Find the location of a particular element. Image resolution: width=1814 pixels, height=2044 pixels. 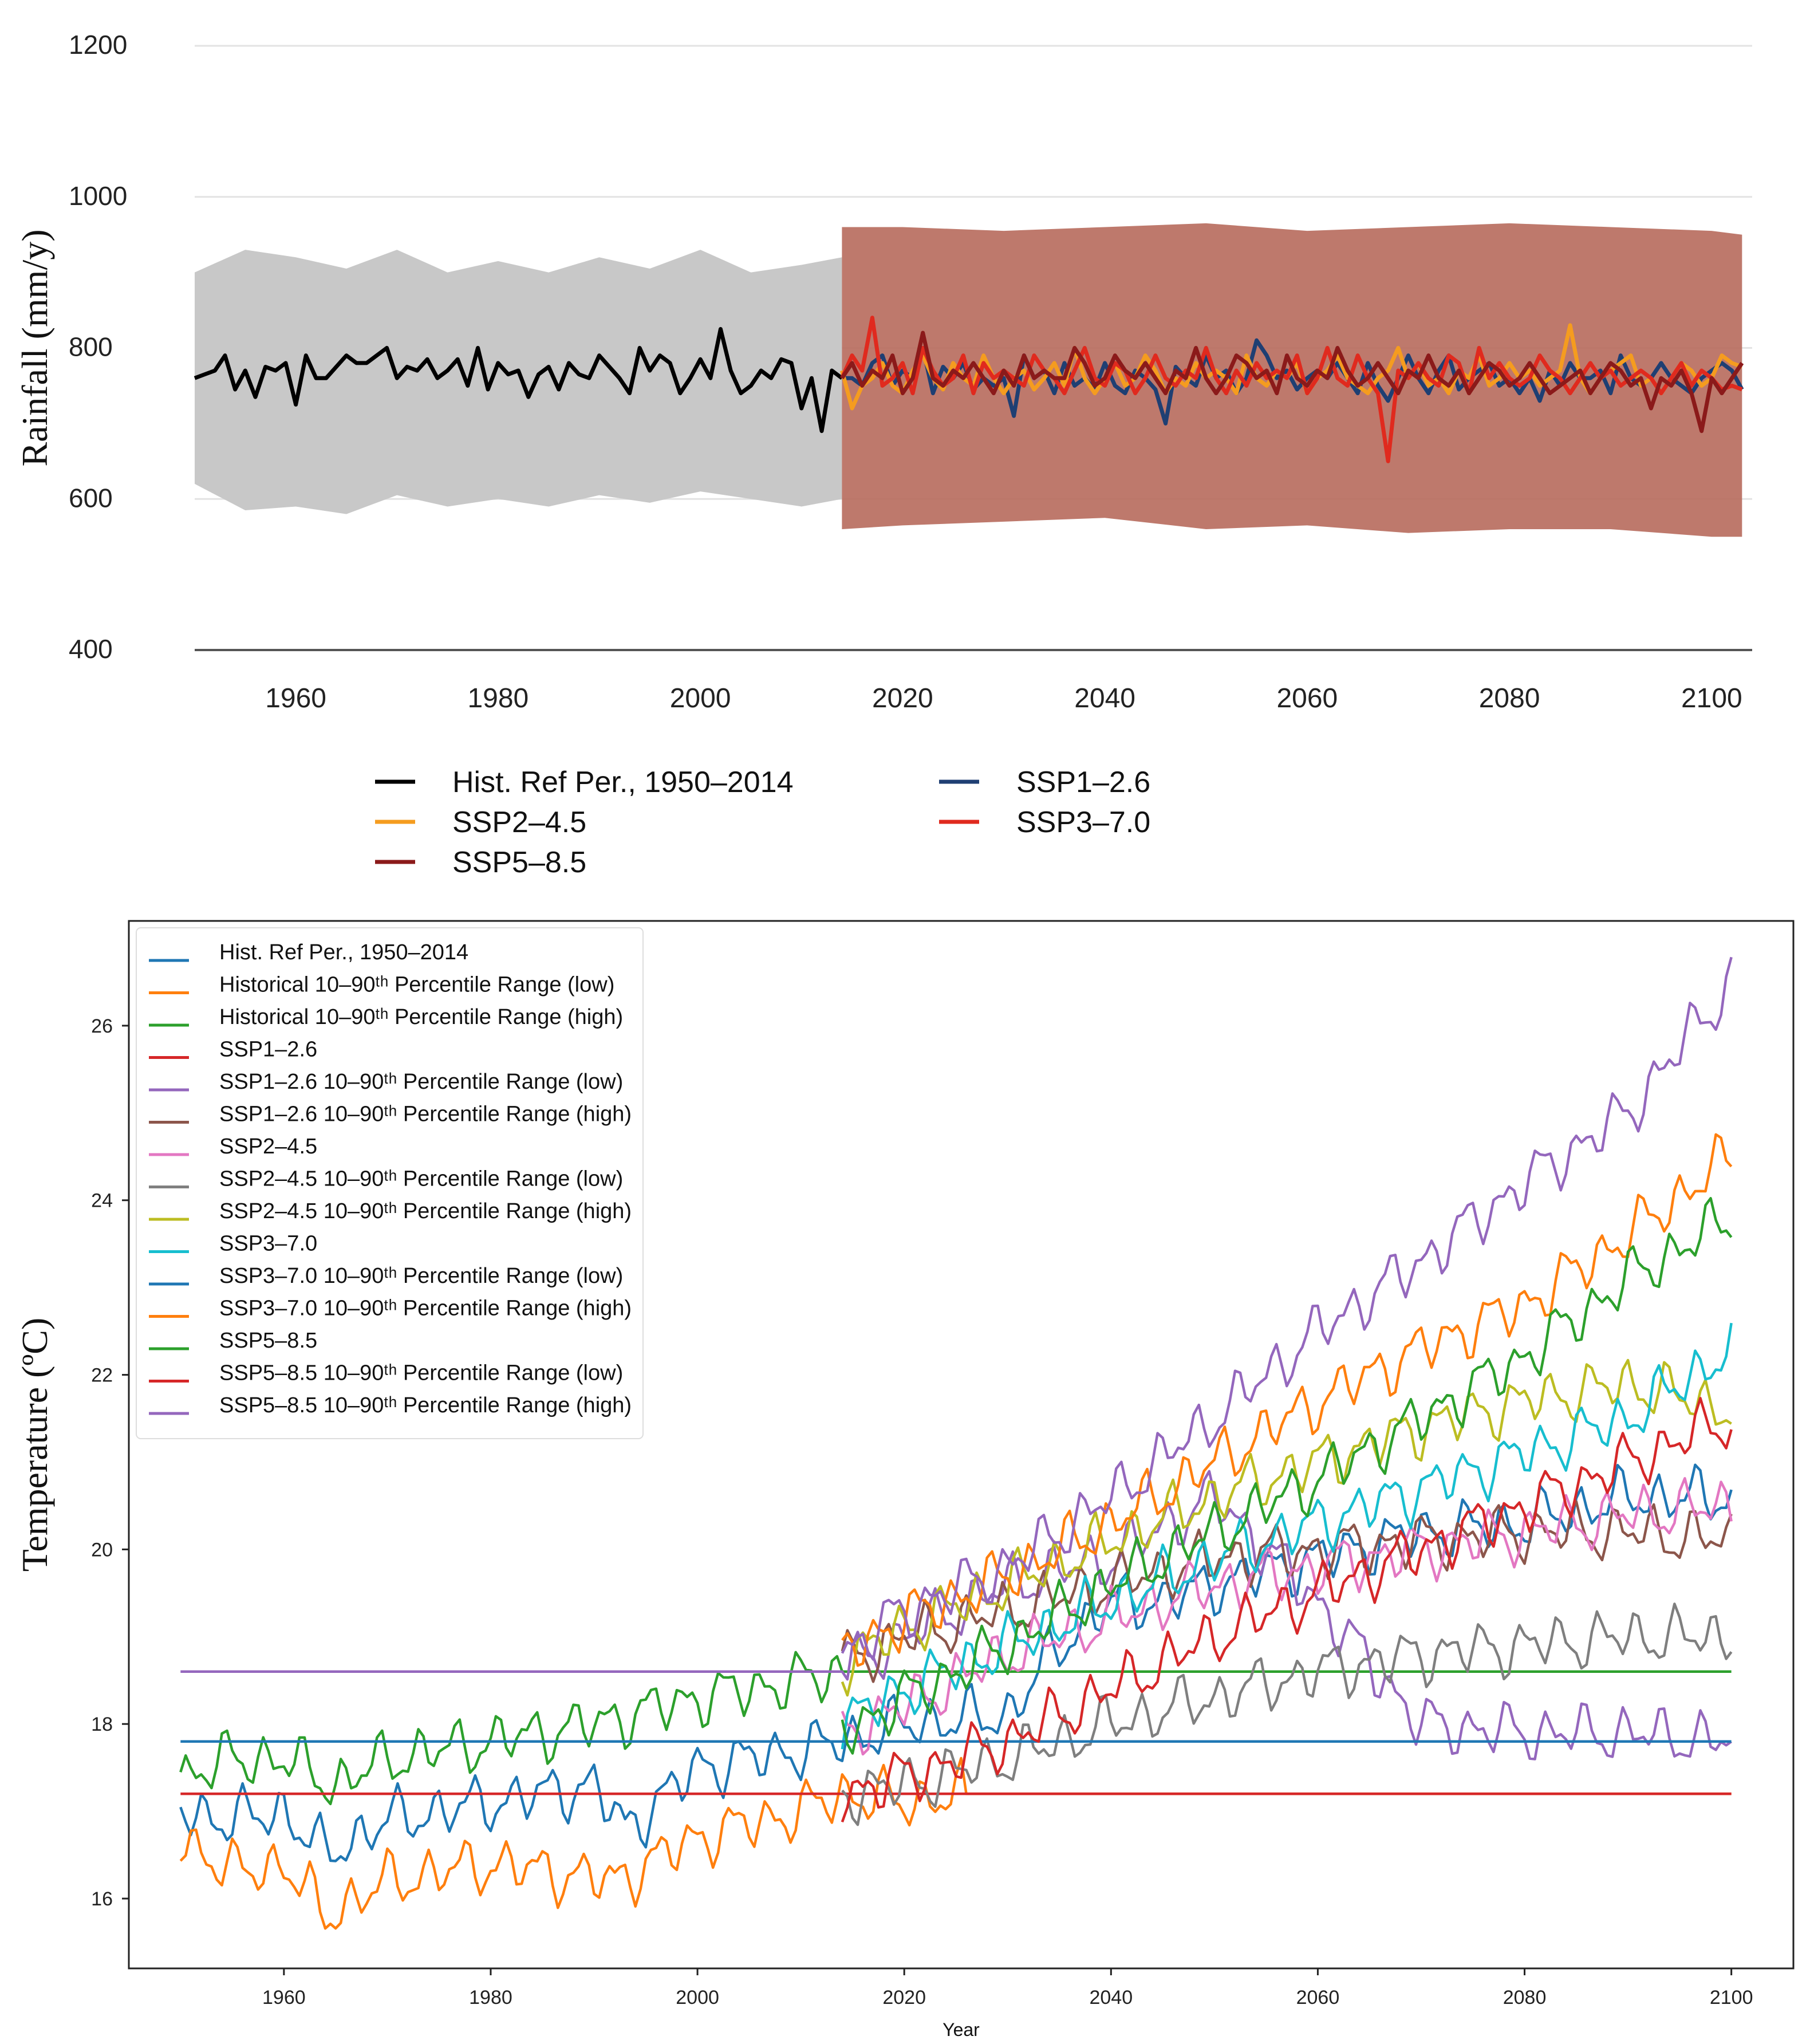

legend-label: SSP3–7.0 10–90ᵗʰ Percentile Range (low) is located at coordinates (421, 1276).